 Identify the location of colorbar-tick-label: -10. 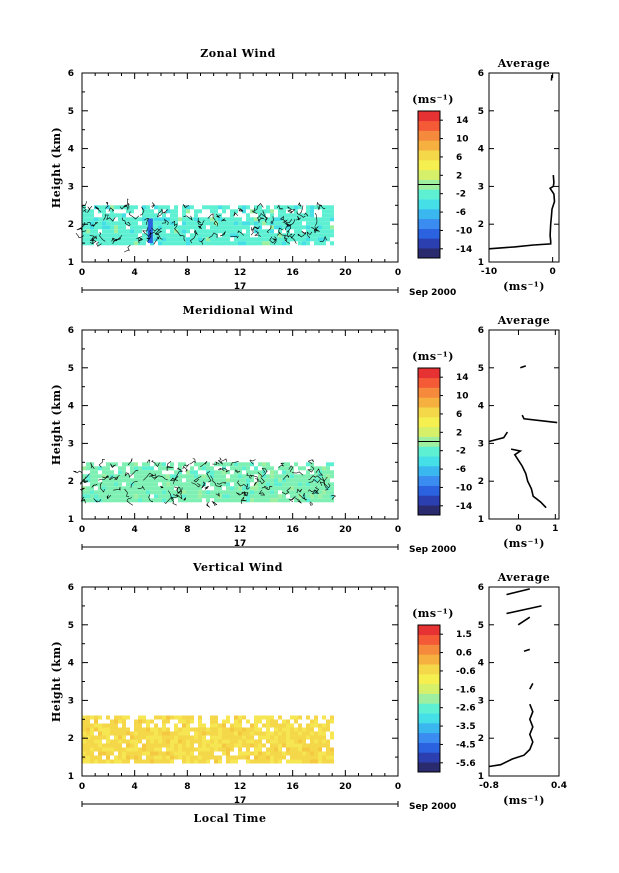
(464, 488).